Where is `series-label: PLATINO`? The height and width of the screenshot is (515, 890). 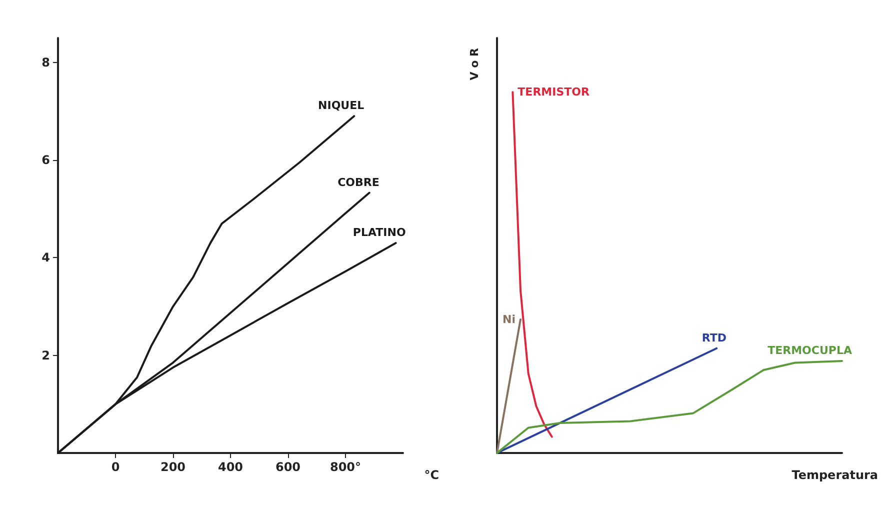
series-label: PLATINO is located at coordinates (379, 233).